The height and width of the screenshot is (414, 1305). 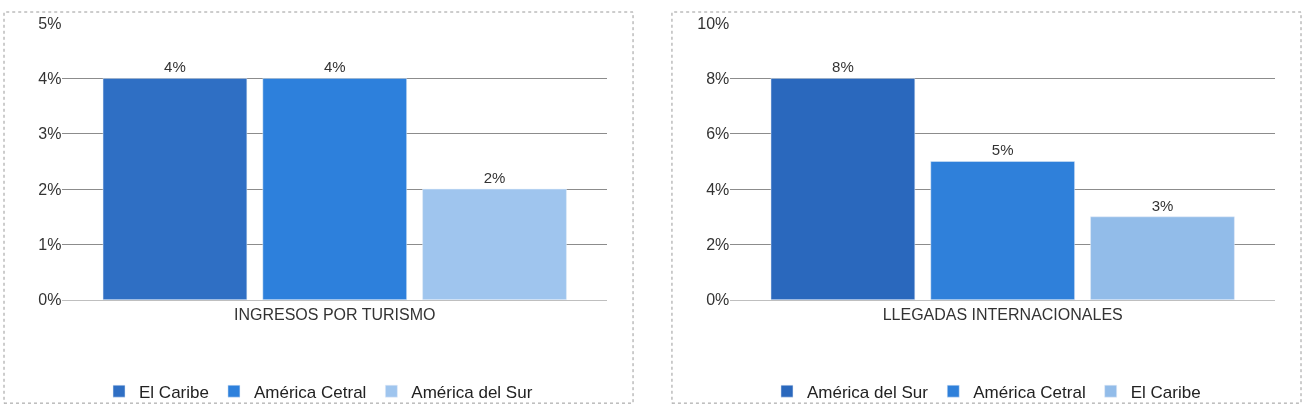 What do you see at coordinates (1002, 315) in the screenshot?
I see `x-tick-label: LLEGADAS INTERNACIONALES` at bounding box center [1002, 315].